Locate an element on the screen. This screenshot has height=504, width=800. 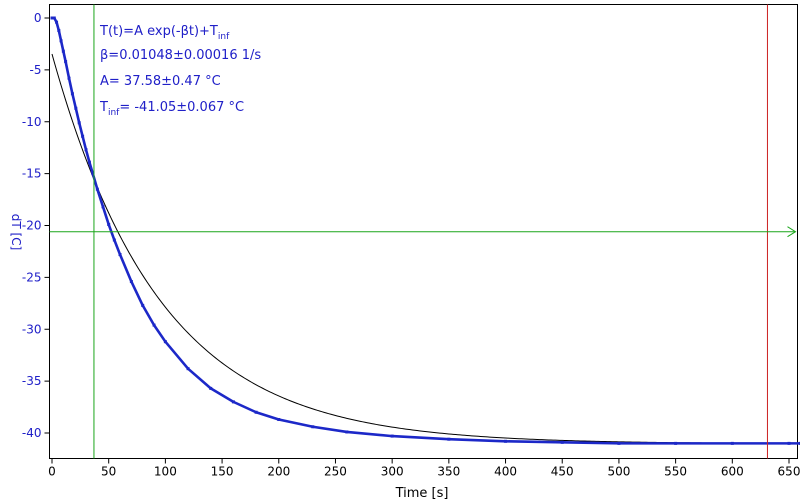
x-tick-label: 650 is located at coordinates (789, 472).